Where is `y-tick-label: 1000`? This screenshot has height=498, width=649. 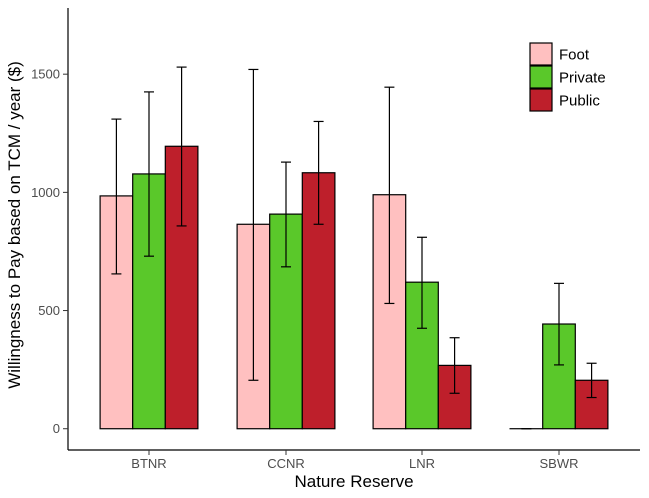 y-tick-label: 1000 is located at coordinates (45, 192).